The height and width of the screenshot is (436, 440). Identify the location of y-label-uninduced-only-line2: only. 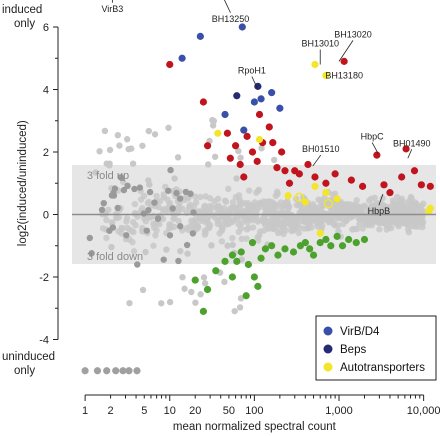
(24, 371).